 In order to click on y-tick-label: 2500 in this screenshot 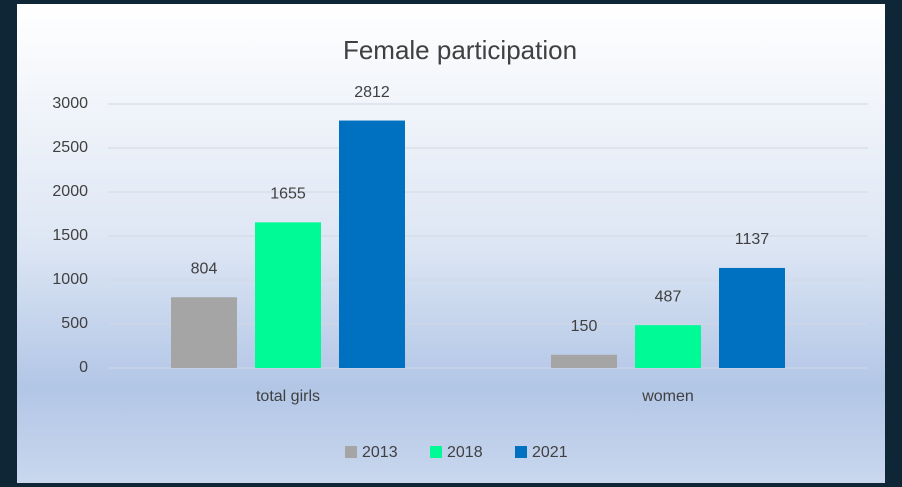, I will do `click(70, 147)`.